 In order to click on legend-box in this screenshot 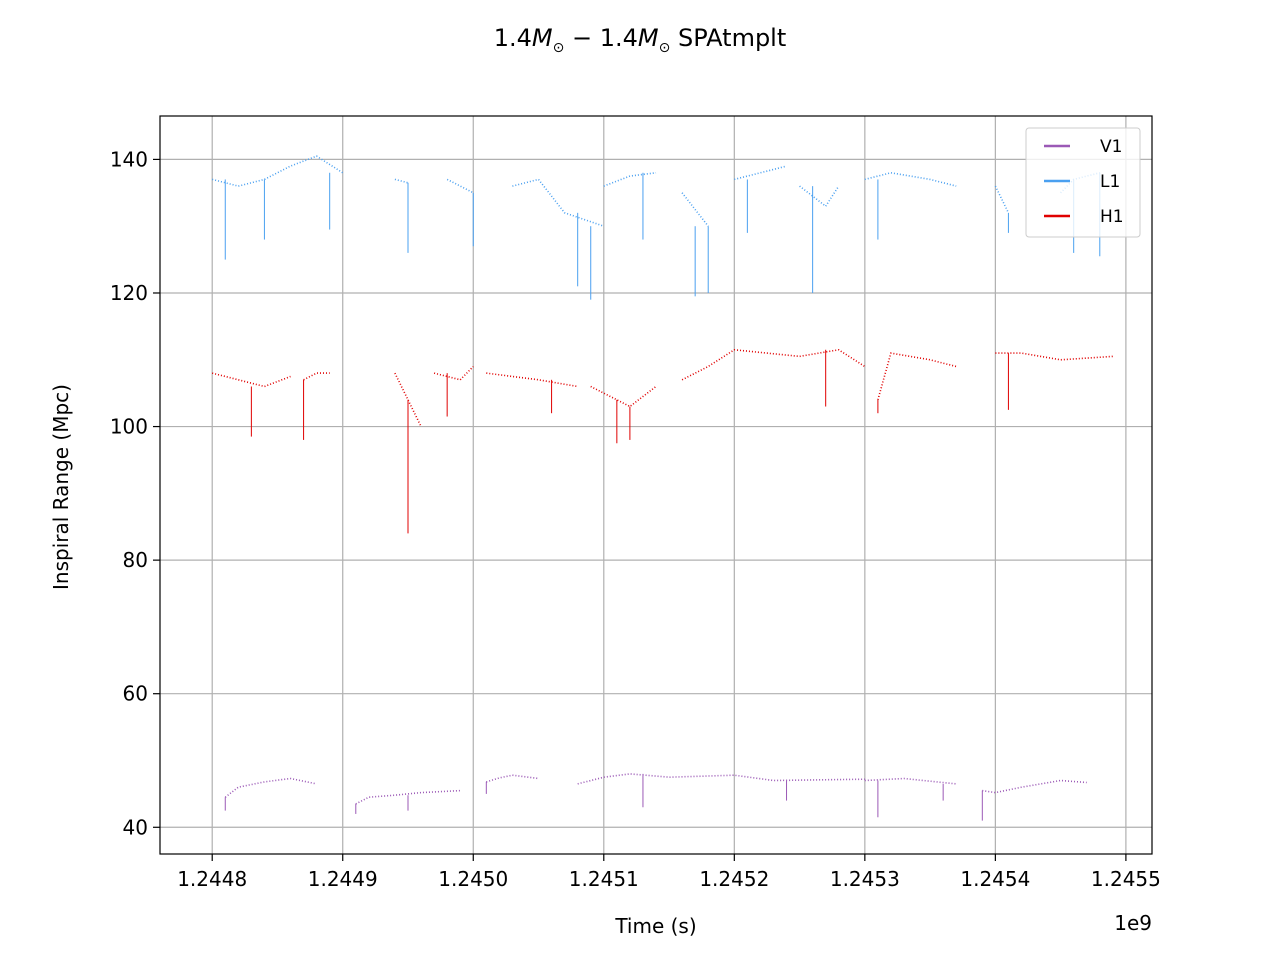, I will do `click(1083, 182)`.